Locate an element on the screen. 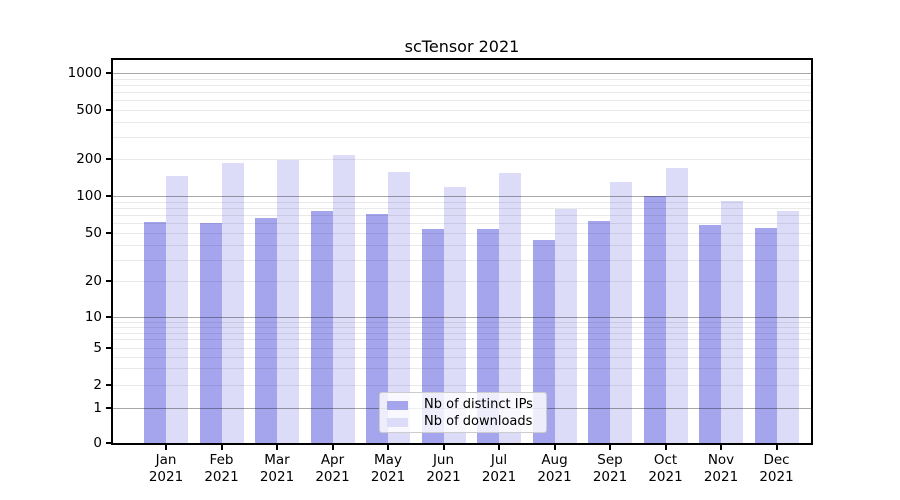 The width and height of the screenshot is (900, 500). bar-downloads-feb is located at coordinates (232, 303).